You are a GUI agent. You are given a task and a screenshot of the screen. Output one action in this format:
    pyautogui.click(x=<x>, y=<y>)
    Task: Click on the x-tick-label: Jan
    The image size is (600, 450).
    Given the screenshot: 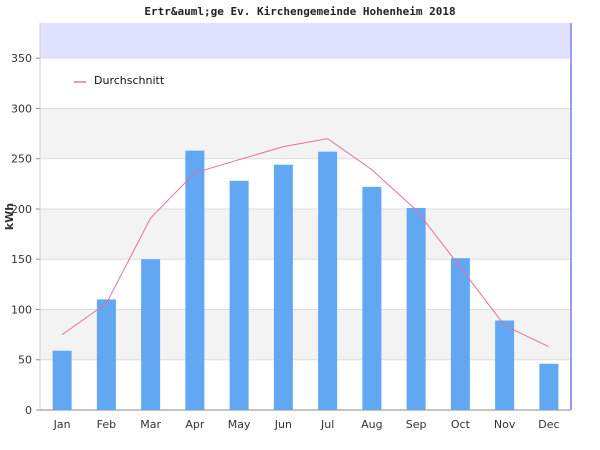 What is the action you would take?
    pyautogui.click(x=62, y=424)
    